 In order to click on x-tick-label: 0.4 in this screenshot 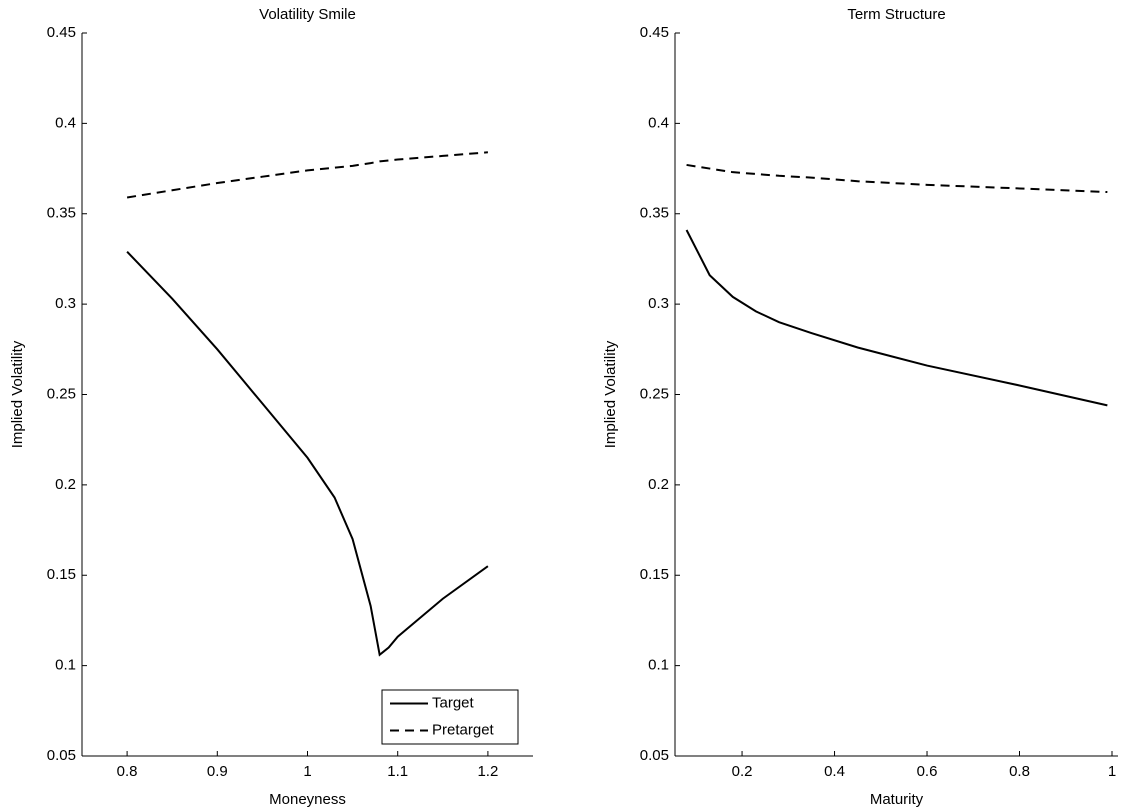, I will do `click(834, 771)`.